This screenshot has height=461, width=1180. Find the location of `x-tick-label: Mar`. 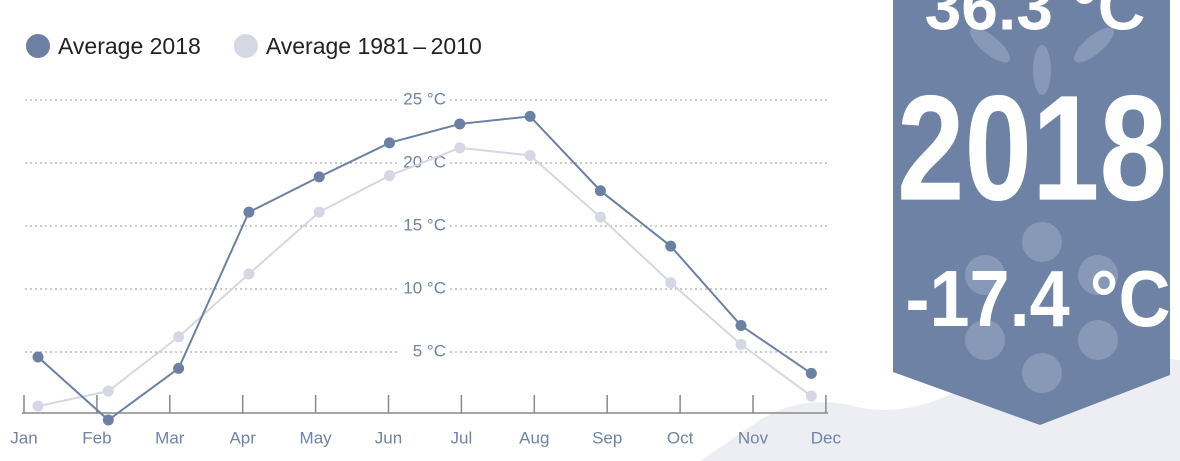

x-tick-label: Mar is located at coordinates (170, 437).